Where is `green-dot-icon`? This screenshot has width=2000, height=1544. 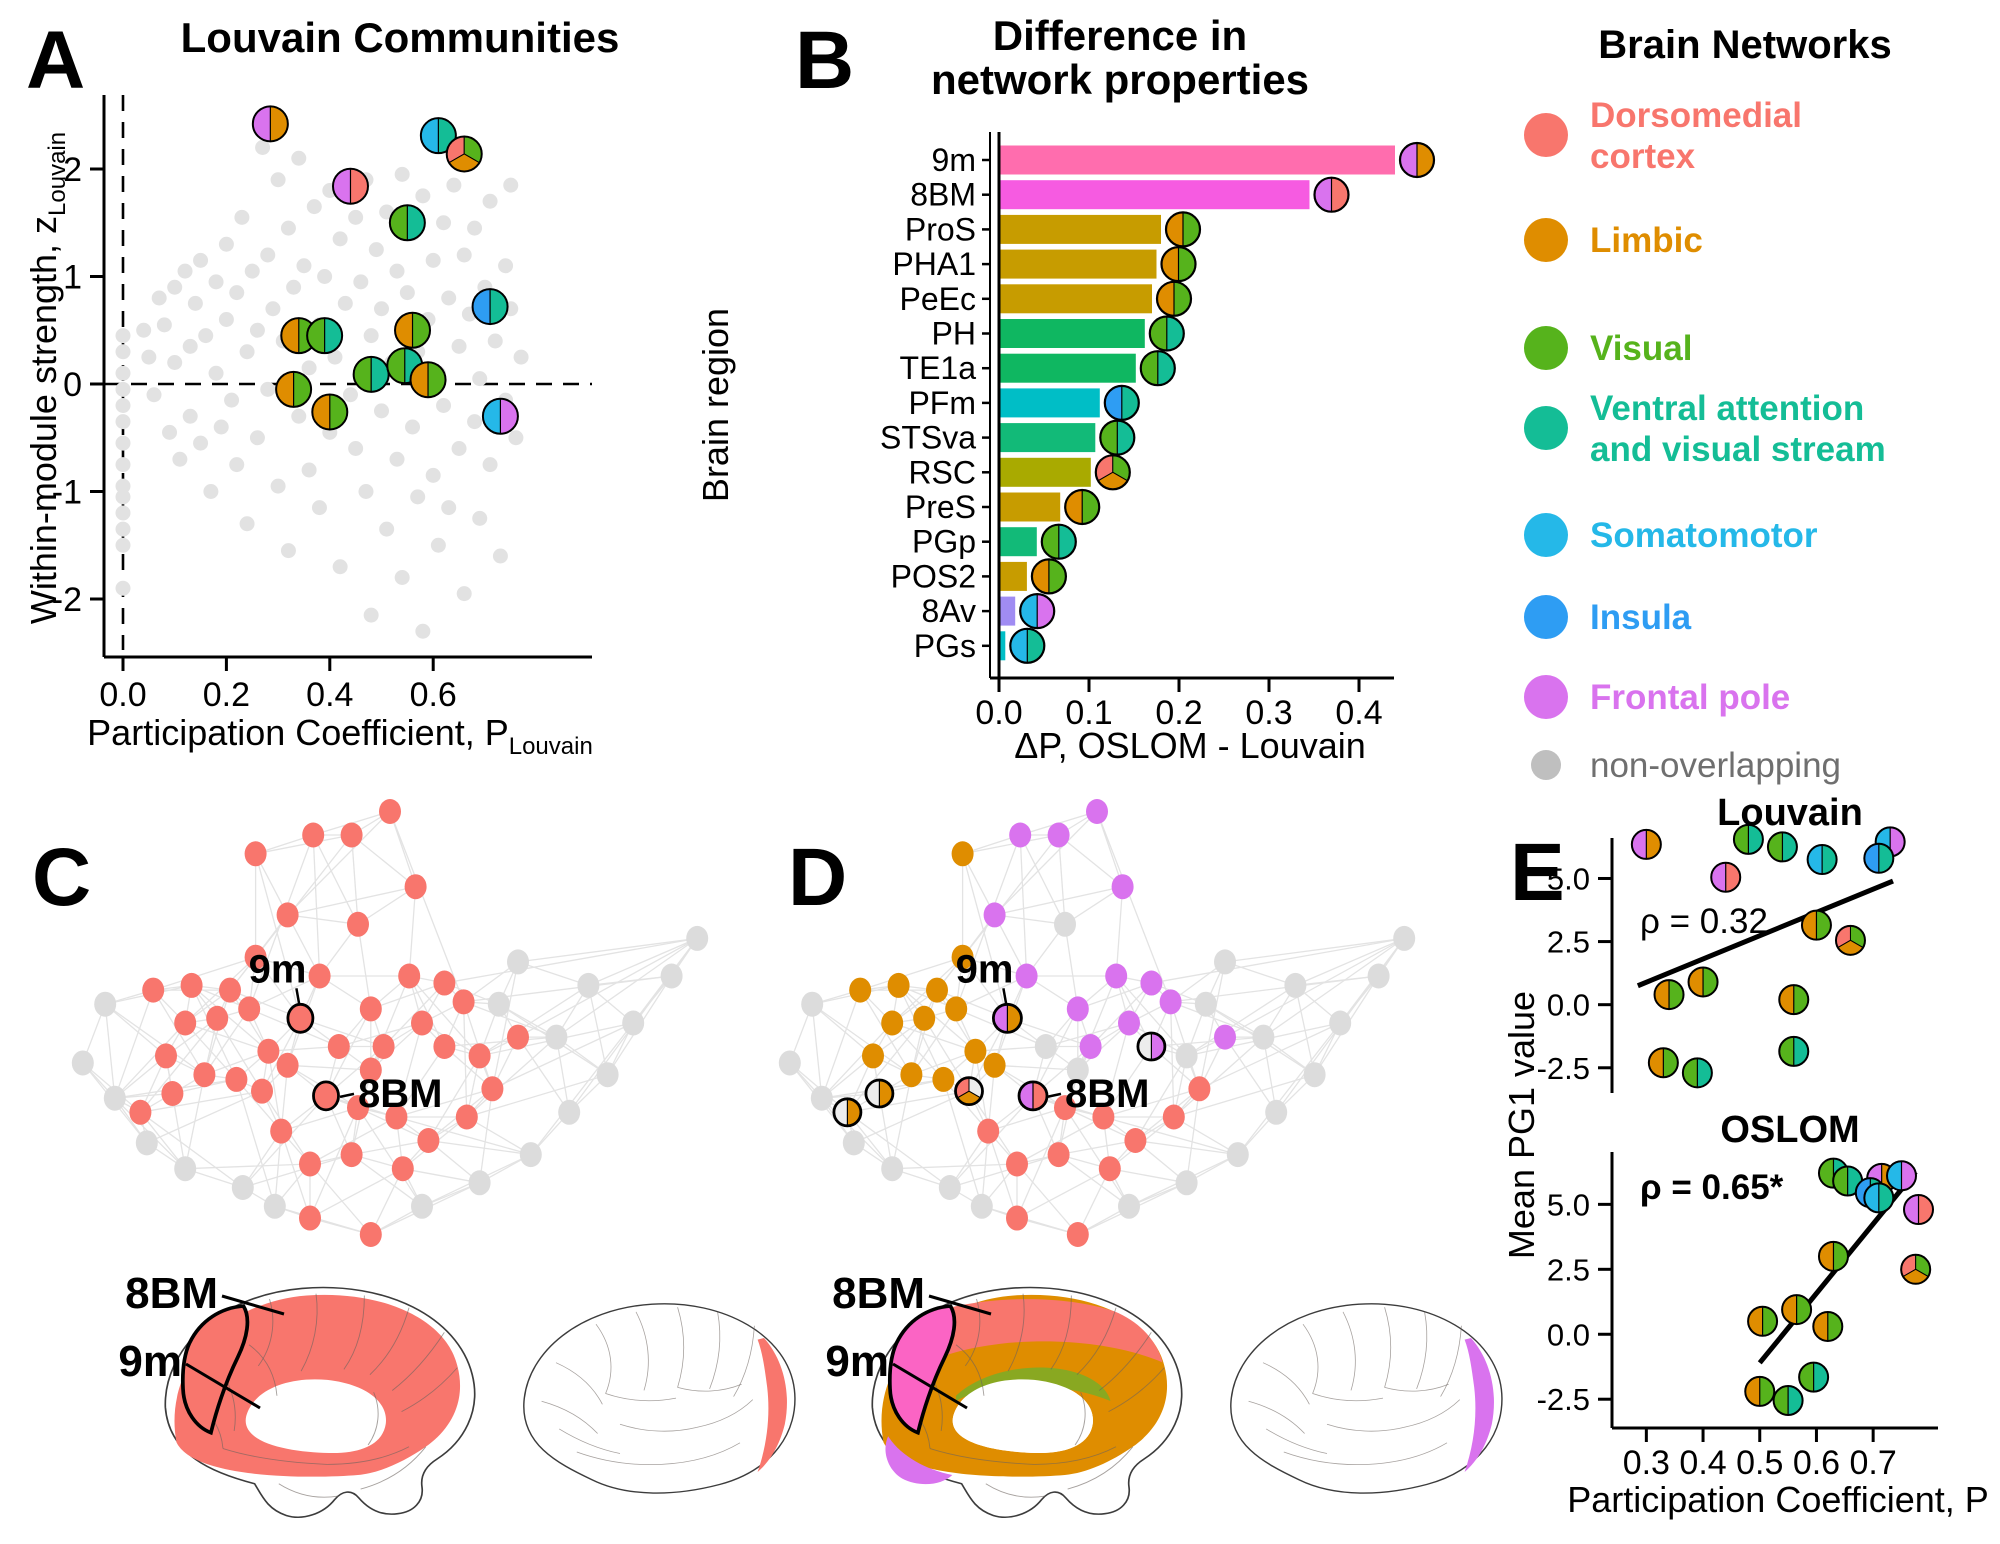 green-dot-icon is located at coordinates (1546, 348).